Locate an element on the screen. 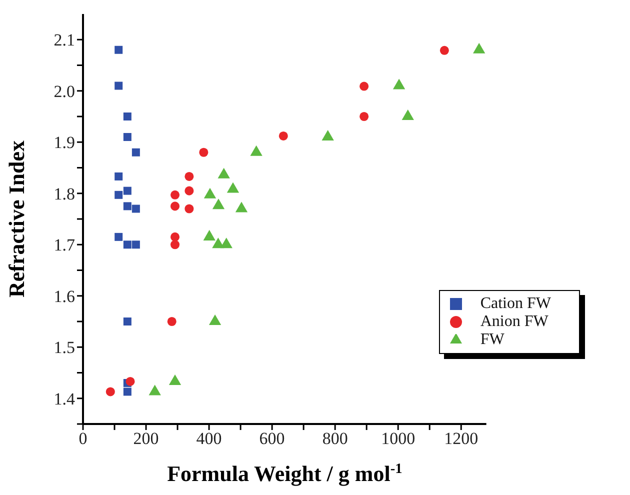 The width and height of the screenshot is (630, 495). legend-label: Anion FW is located at coordinates (514, 321).